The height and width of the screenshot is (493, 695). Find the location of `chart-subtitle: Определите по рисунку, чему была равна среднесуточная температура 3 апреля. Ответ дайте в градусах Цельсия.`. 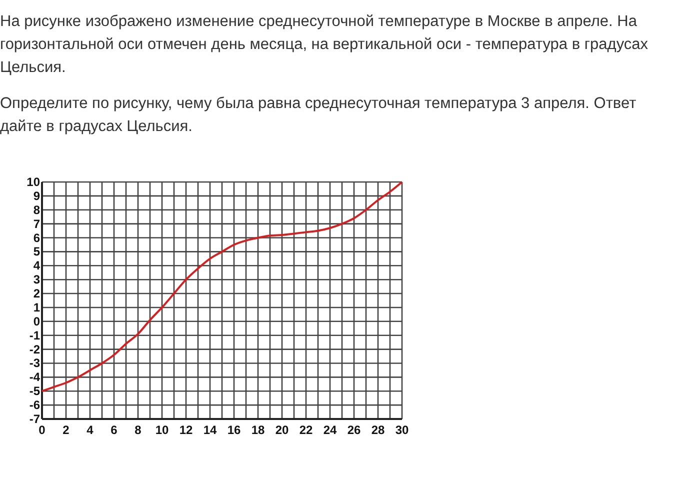

chart-subtitle: Определите по рисунку, чему была равна среднесуточная температура 3 апреля. Ответ дайте в градусах Цельсия. is located at coordinates (319, 115).